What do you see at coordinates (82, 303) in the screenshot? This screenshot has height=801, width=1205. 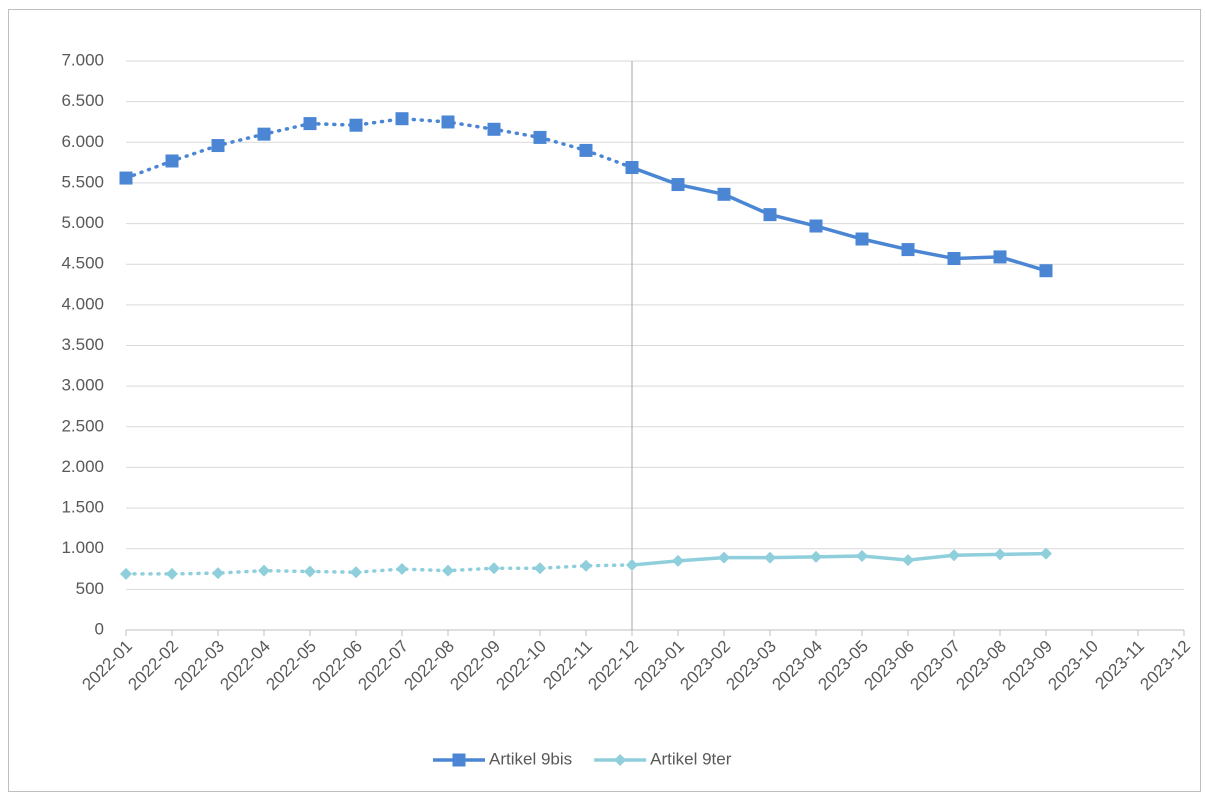 I see `y-tick-label: 4.000` at bounding box center [82, 303].